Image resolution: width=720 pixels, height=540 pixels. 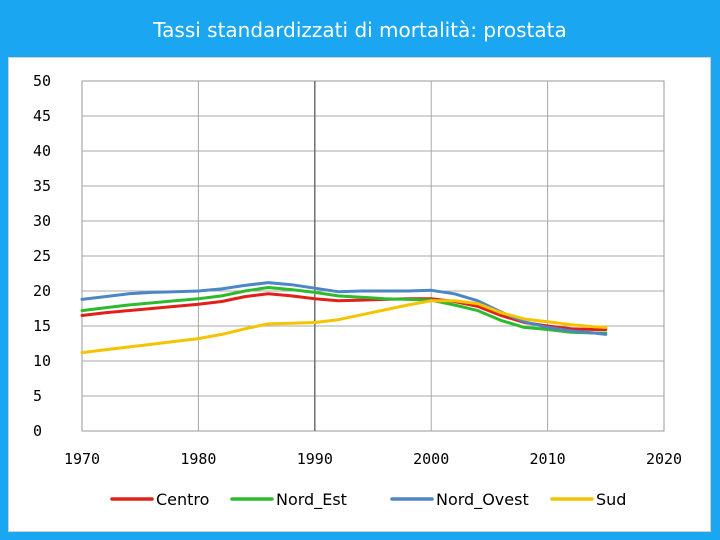 I want to click on y-tick-label: 35, so click(x=42, y=186).